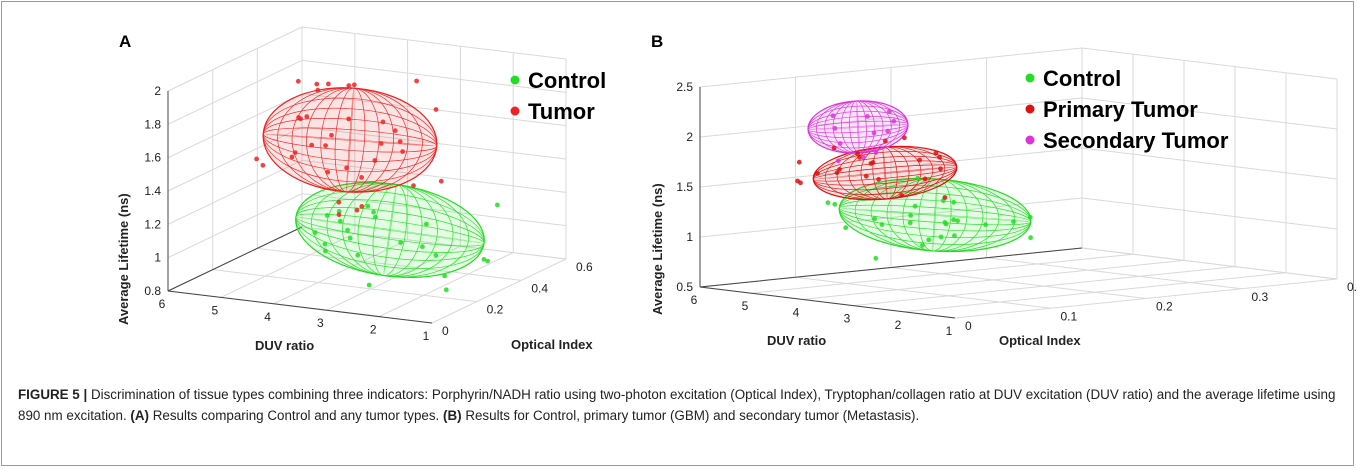 Image resolution: width=1357 pixels, height=469 pixels. Describe the element at coordinates (584, 267) in the screenshot. I see `y-tick-label: 0.6` at that location.